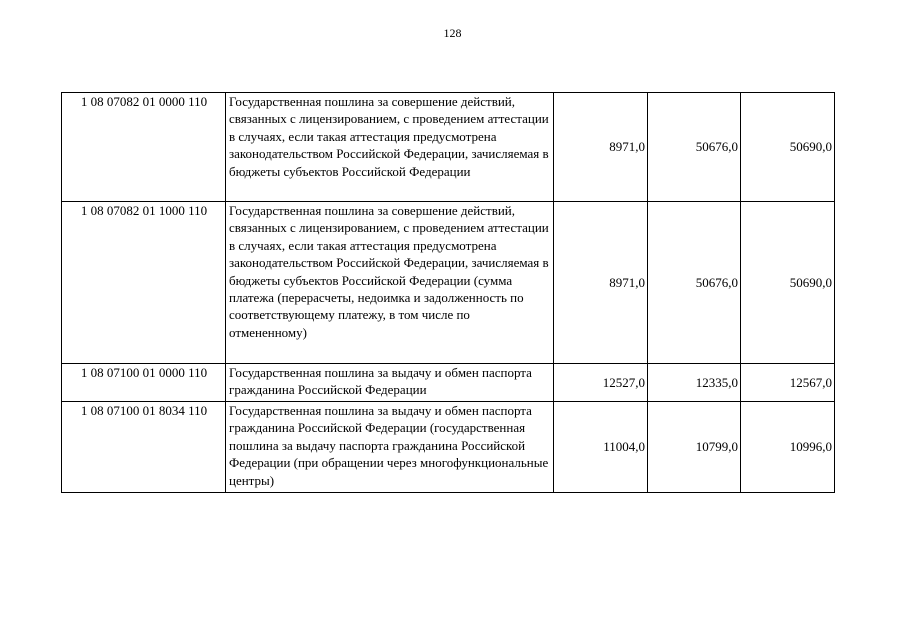  Describe the element at coordinates (143, 382) in the screenshot. I see `code-cell: 1 08 07100 01 0000 110` at that location.